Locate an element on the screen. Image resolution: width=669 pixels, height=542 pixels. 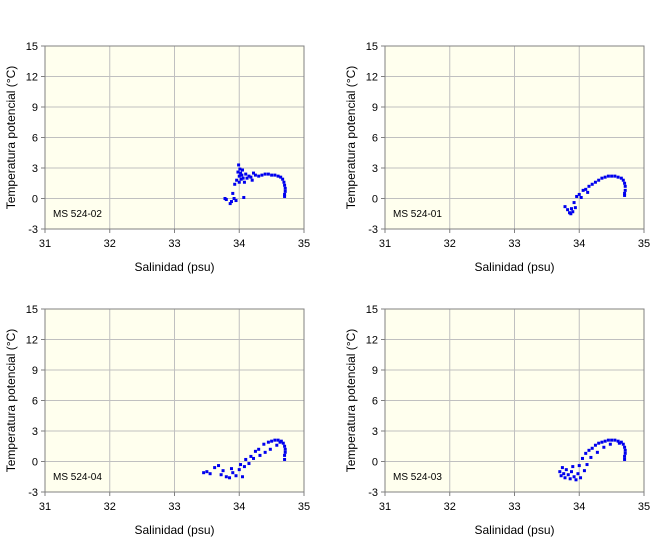
x-axis-title: Salinidad (psu) is located at coordinates (514, 530).